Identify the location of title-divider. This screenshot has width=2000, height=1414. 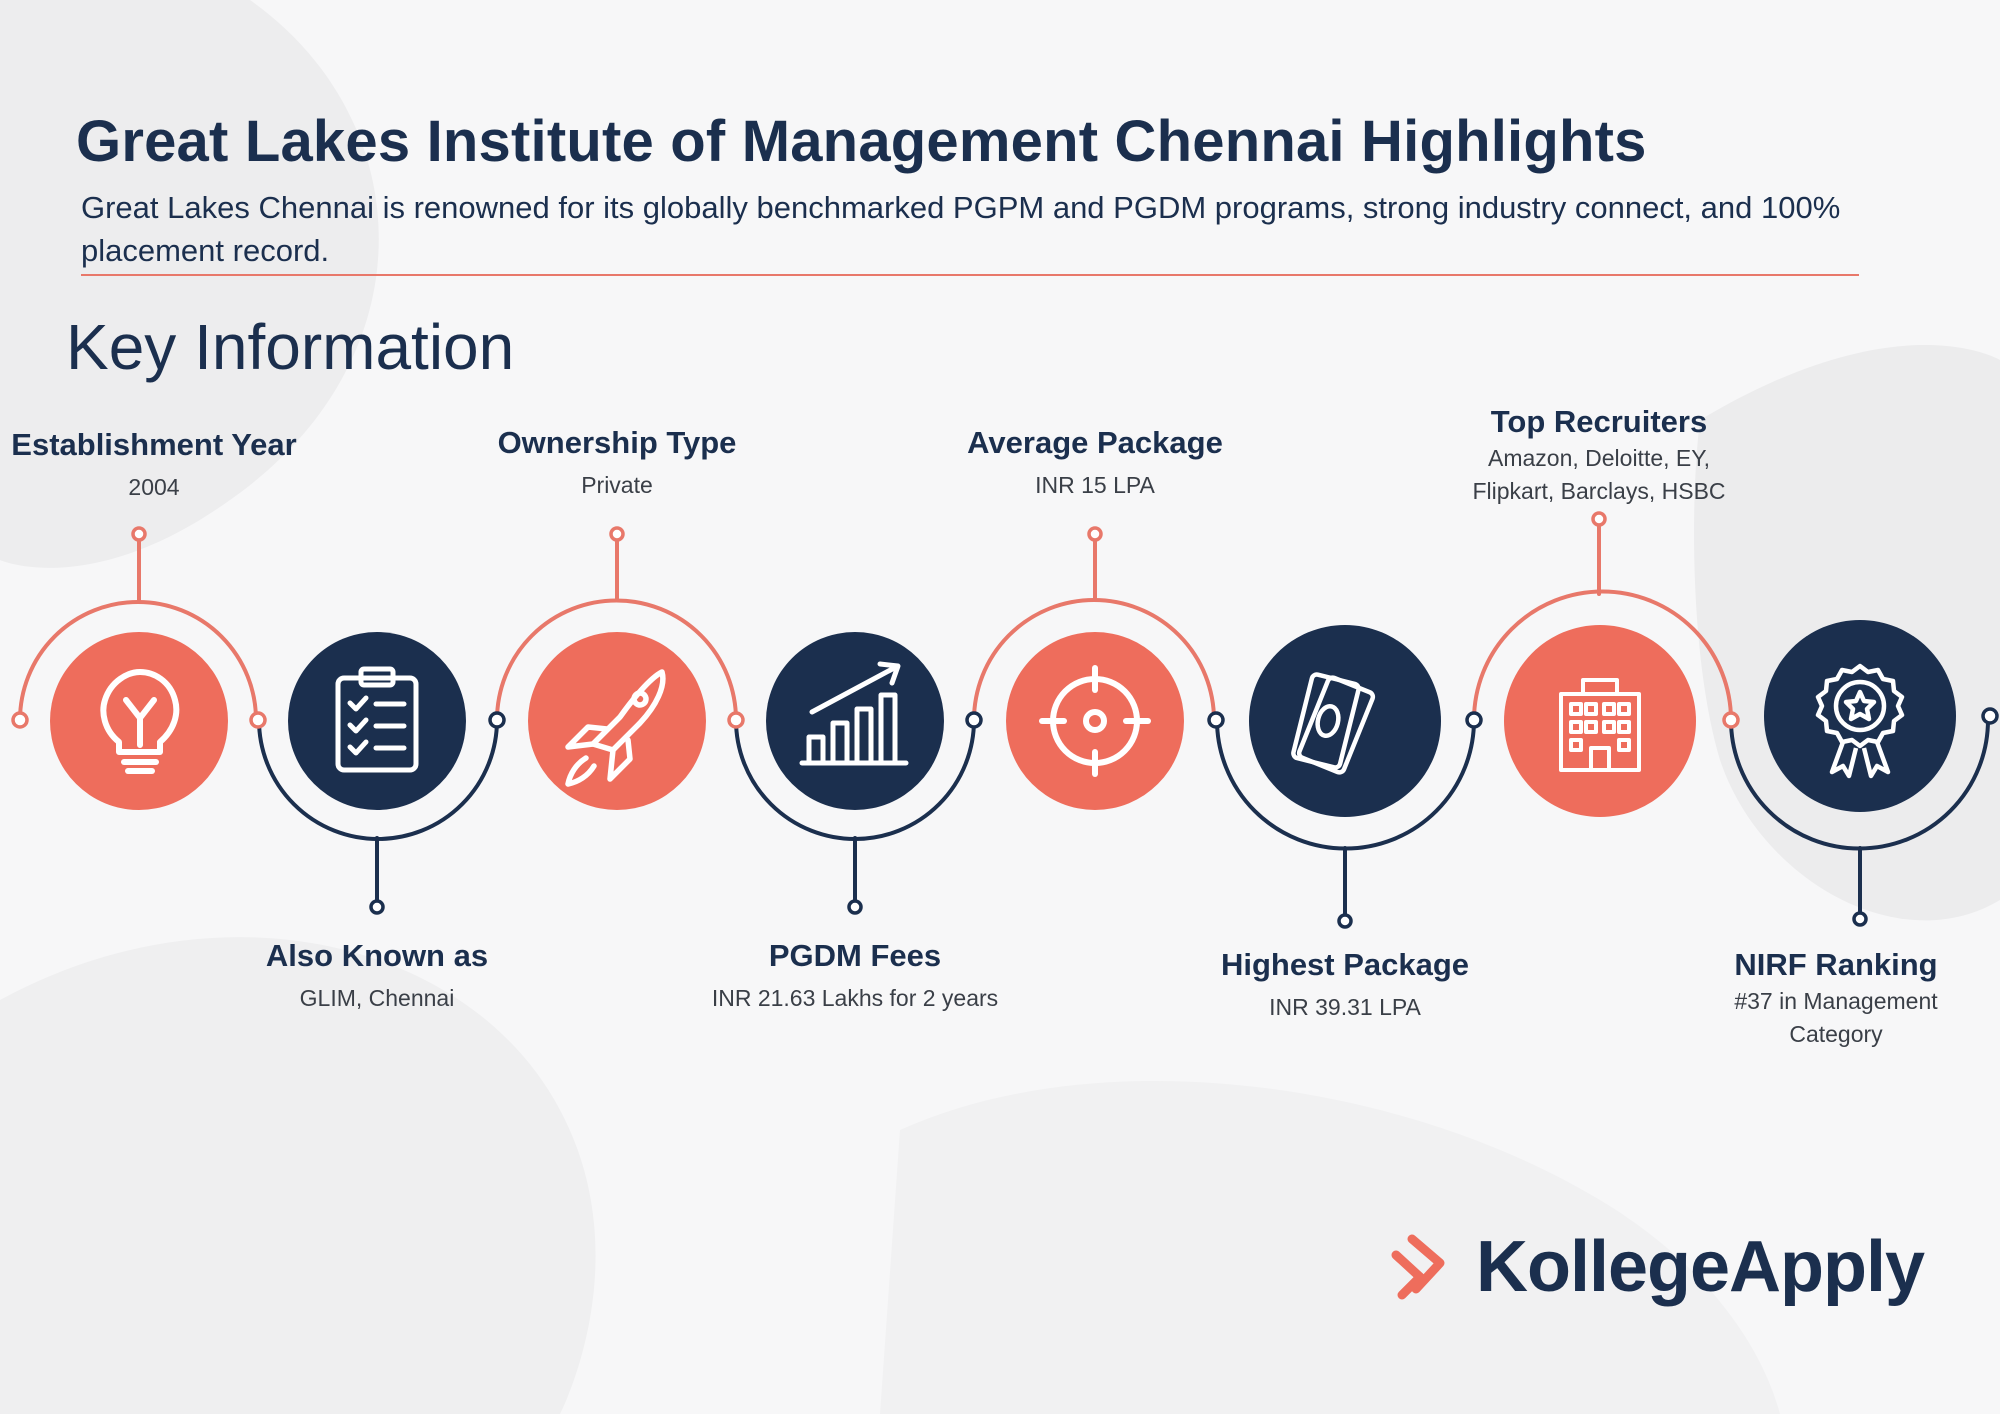
(970, 275).